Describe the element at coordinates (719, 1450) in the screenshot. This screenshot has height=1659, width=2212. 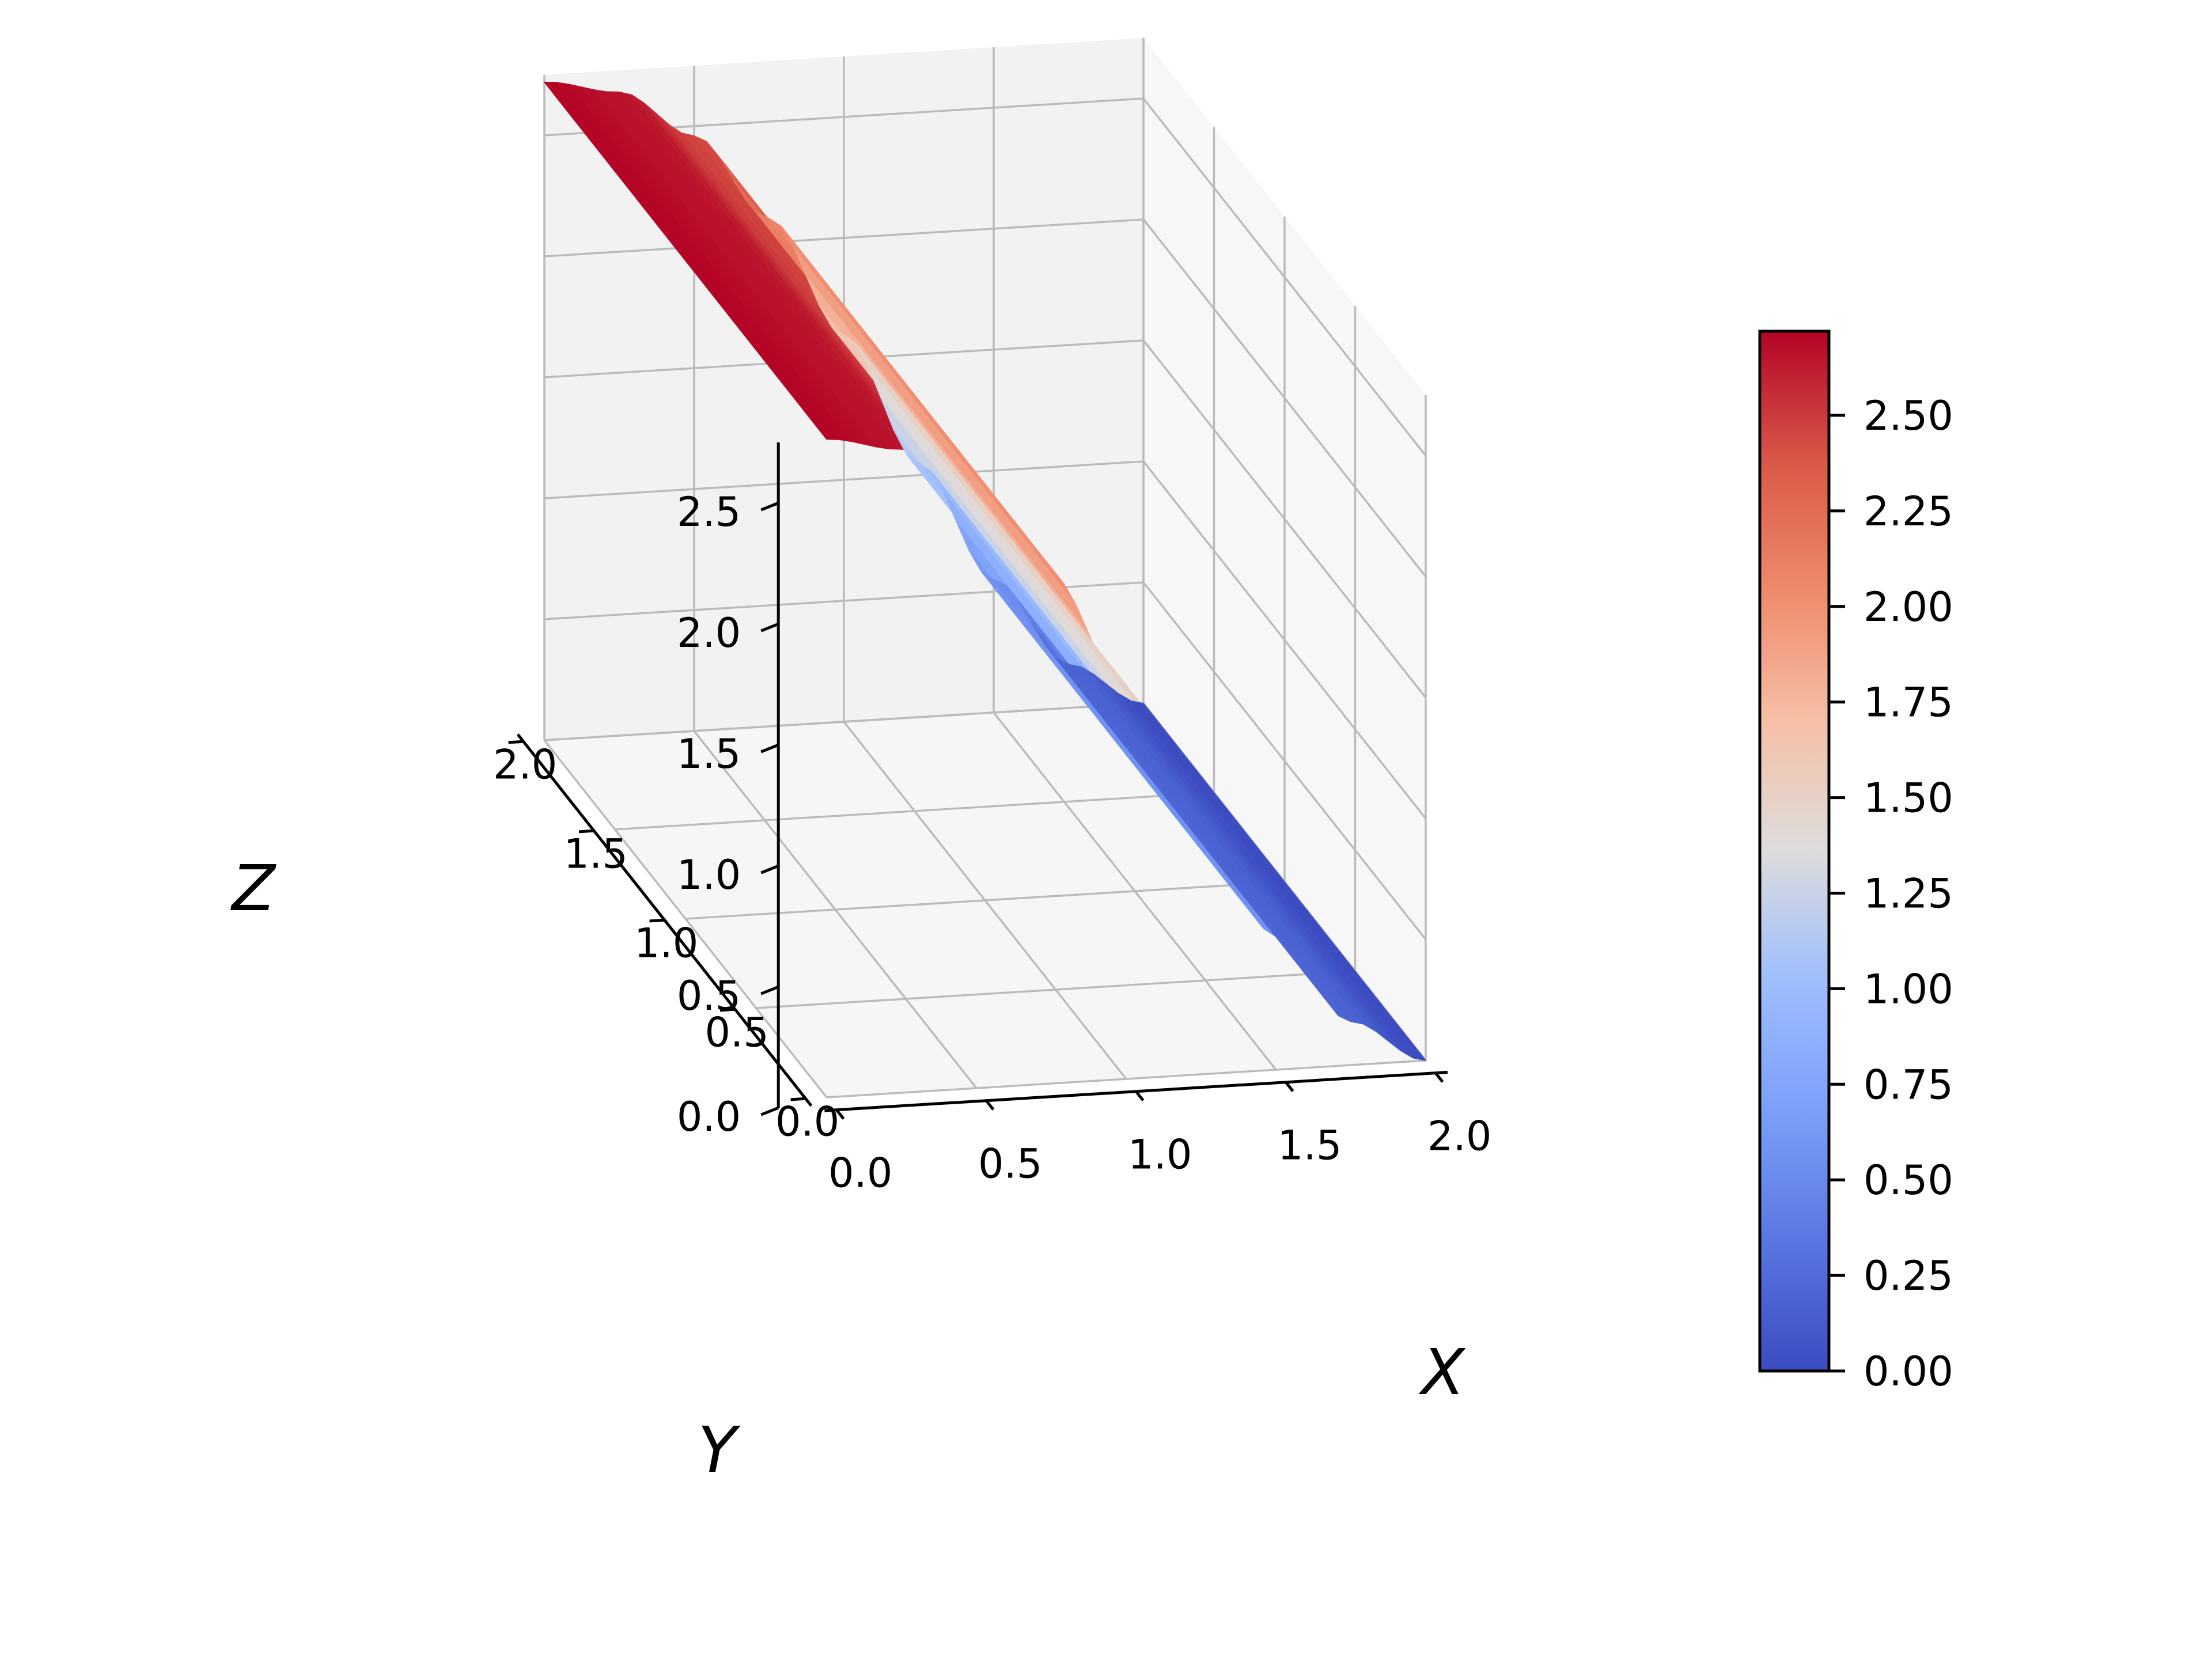
I see `y-axis-label: Y` at that location.